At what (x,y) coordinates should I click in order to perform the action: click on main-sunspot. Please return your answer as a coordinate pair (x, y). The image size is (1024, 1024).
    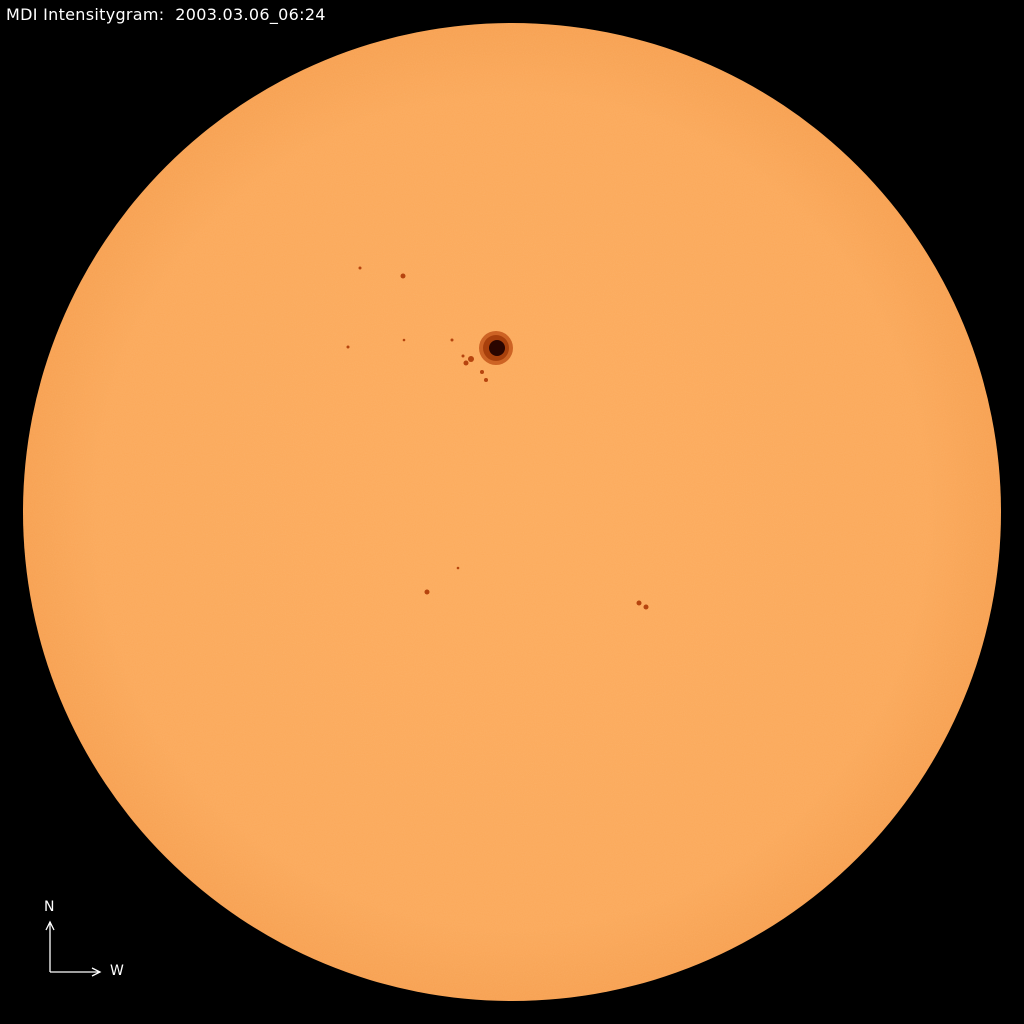
    Looking at the image, I should click on (496, 348).